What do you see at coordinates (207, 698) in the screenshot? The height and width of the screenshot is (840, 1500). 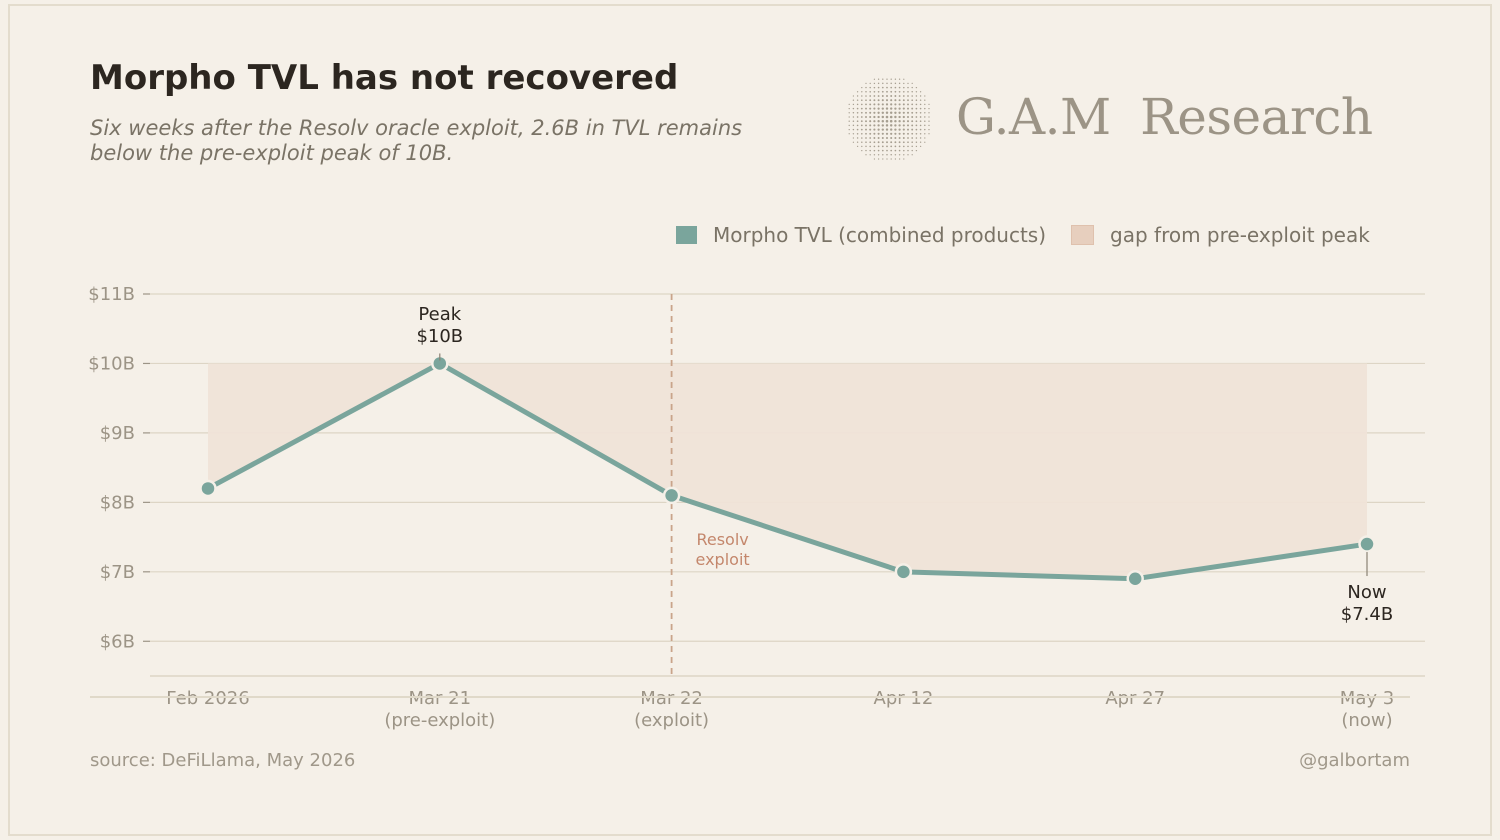 I see `x-tick-label: Feb 2026` at bounding box center [207, 698].